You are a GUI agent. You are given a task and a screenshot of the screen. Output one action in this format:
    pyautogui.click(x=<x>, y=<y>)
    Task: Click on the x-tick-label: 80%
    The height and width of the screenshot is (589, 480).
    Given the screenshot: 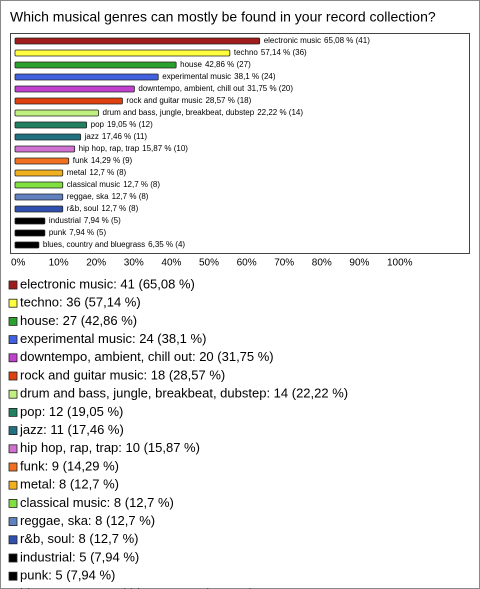 What is the action you would take?
    pyautogui.click(x=322, y=263)
    